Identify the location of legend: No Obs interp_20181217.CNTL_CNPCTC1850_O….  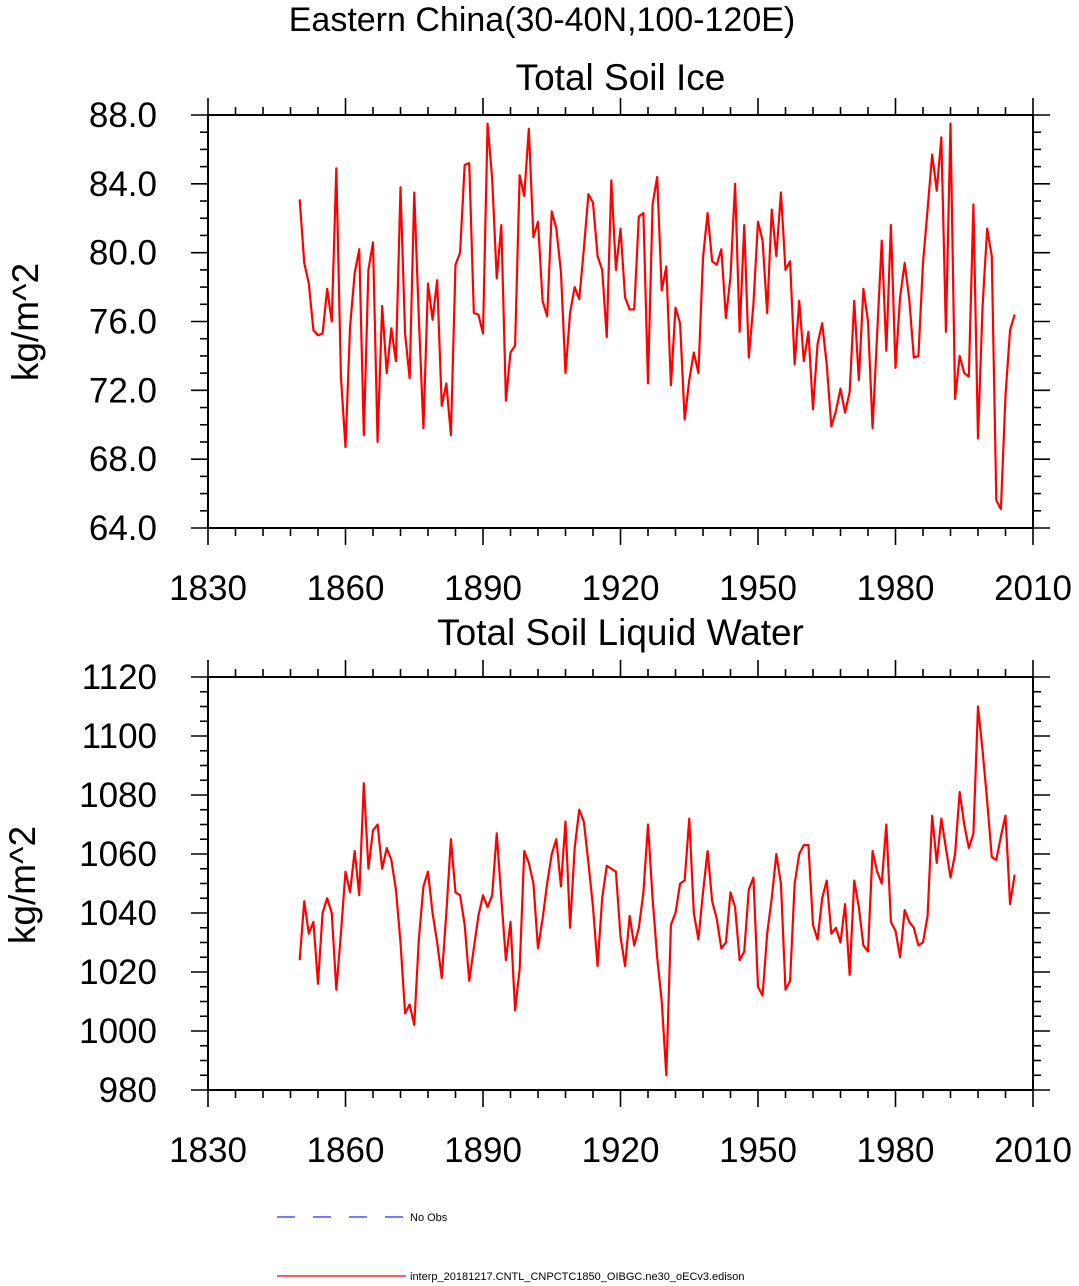
(510, 1247).